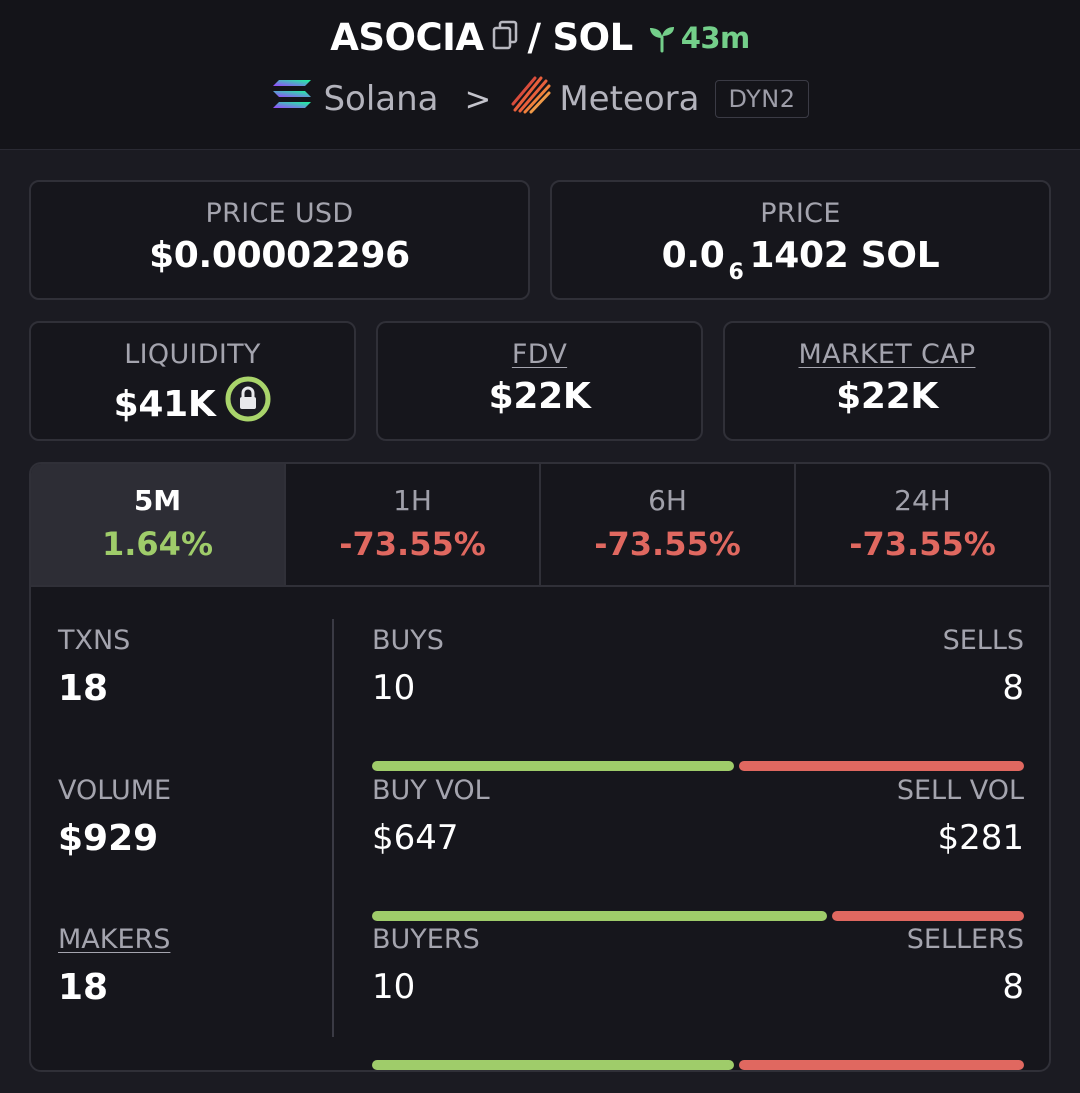  Describe the element at coordinates (248, 403) in the screenshot. I see `lock-icon` at that location.